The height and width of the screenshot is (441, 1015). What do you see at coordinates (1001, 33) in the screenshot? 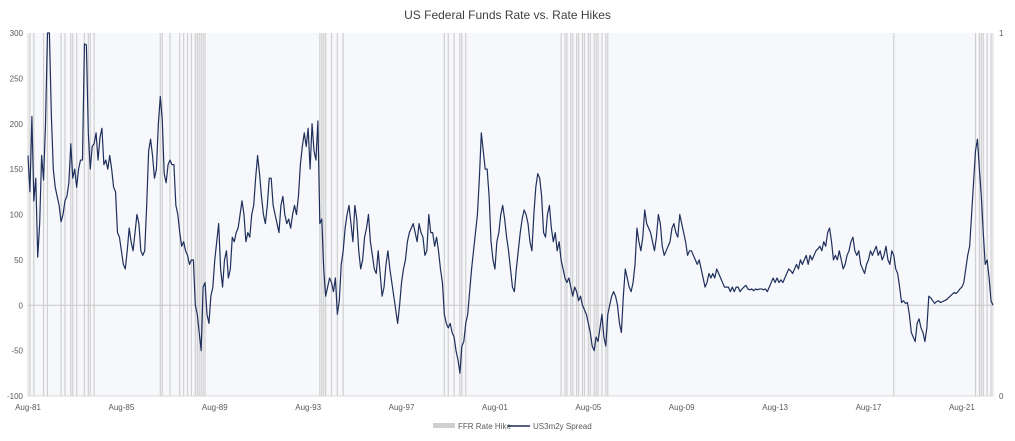
I see `y2-tick-label: 1` at bounding box center [1001, 33].